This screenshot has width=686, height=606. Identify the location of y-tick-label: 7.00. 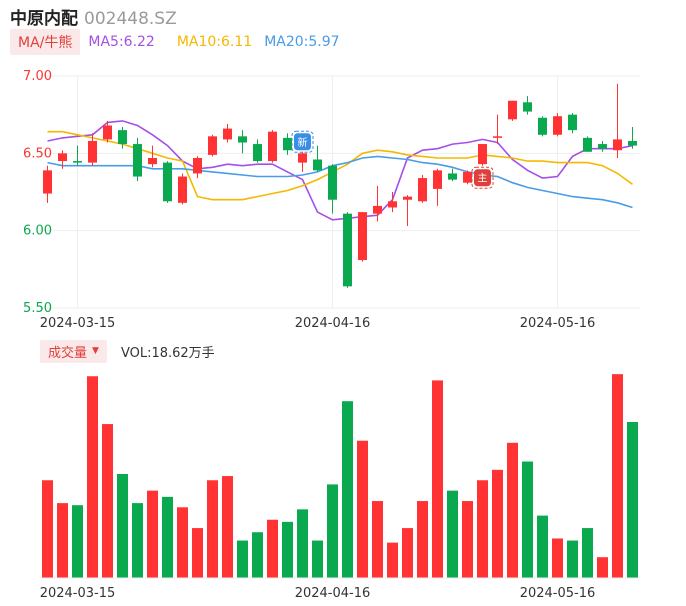
(37, 76).